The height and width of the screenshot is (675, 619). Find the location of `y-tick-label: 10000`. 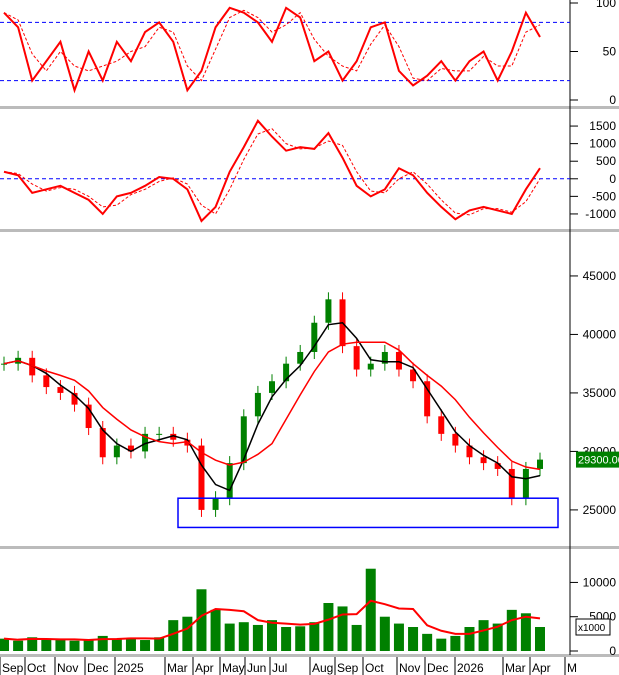

y-tick-label: 10000 is located at coordinates (600, 582).